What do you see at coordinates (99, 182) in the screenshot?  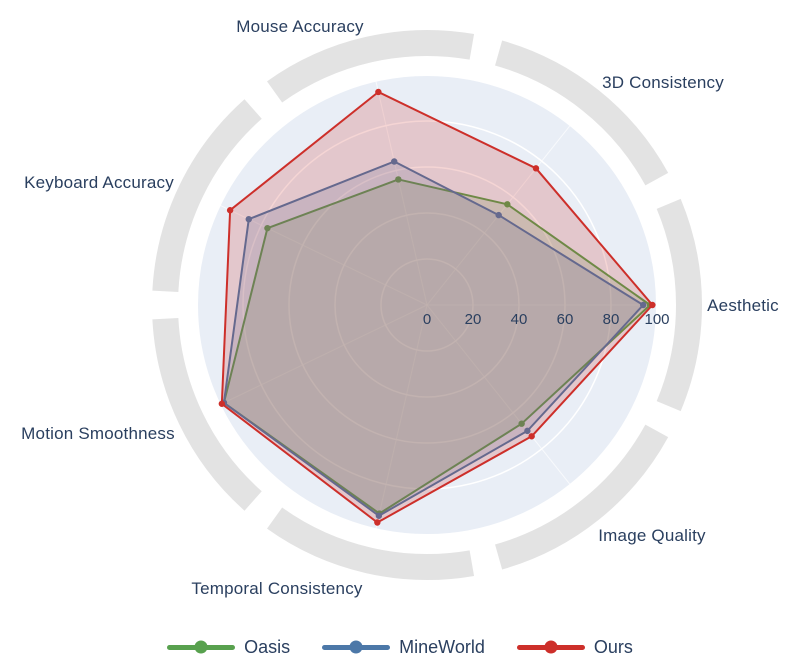 I see `axis-label-keyboard-accuracy: Keyboard Accuracy` at bounding box center [99, 182].